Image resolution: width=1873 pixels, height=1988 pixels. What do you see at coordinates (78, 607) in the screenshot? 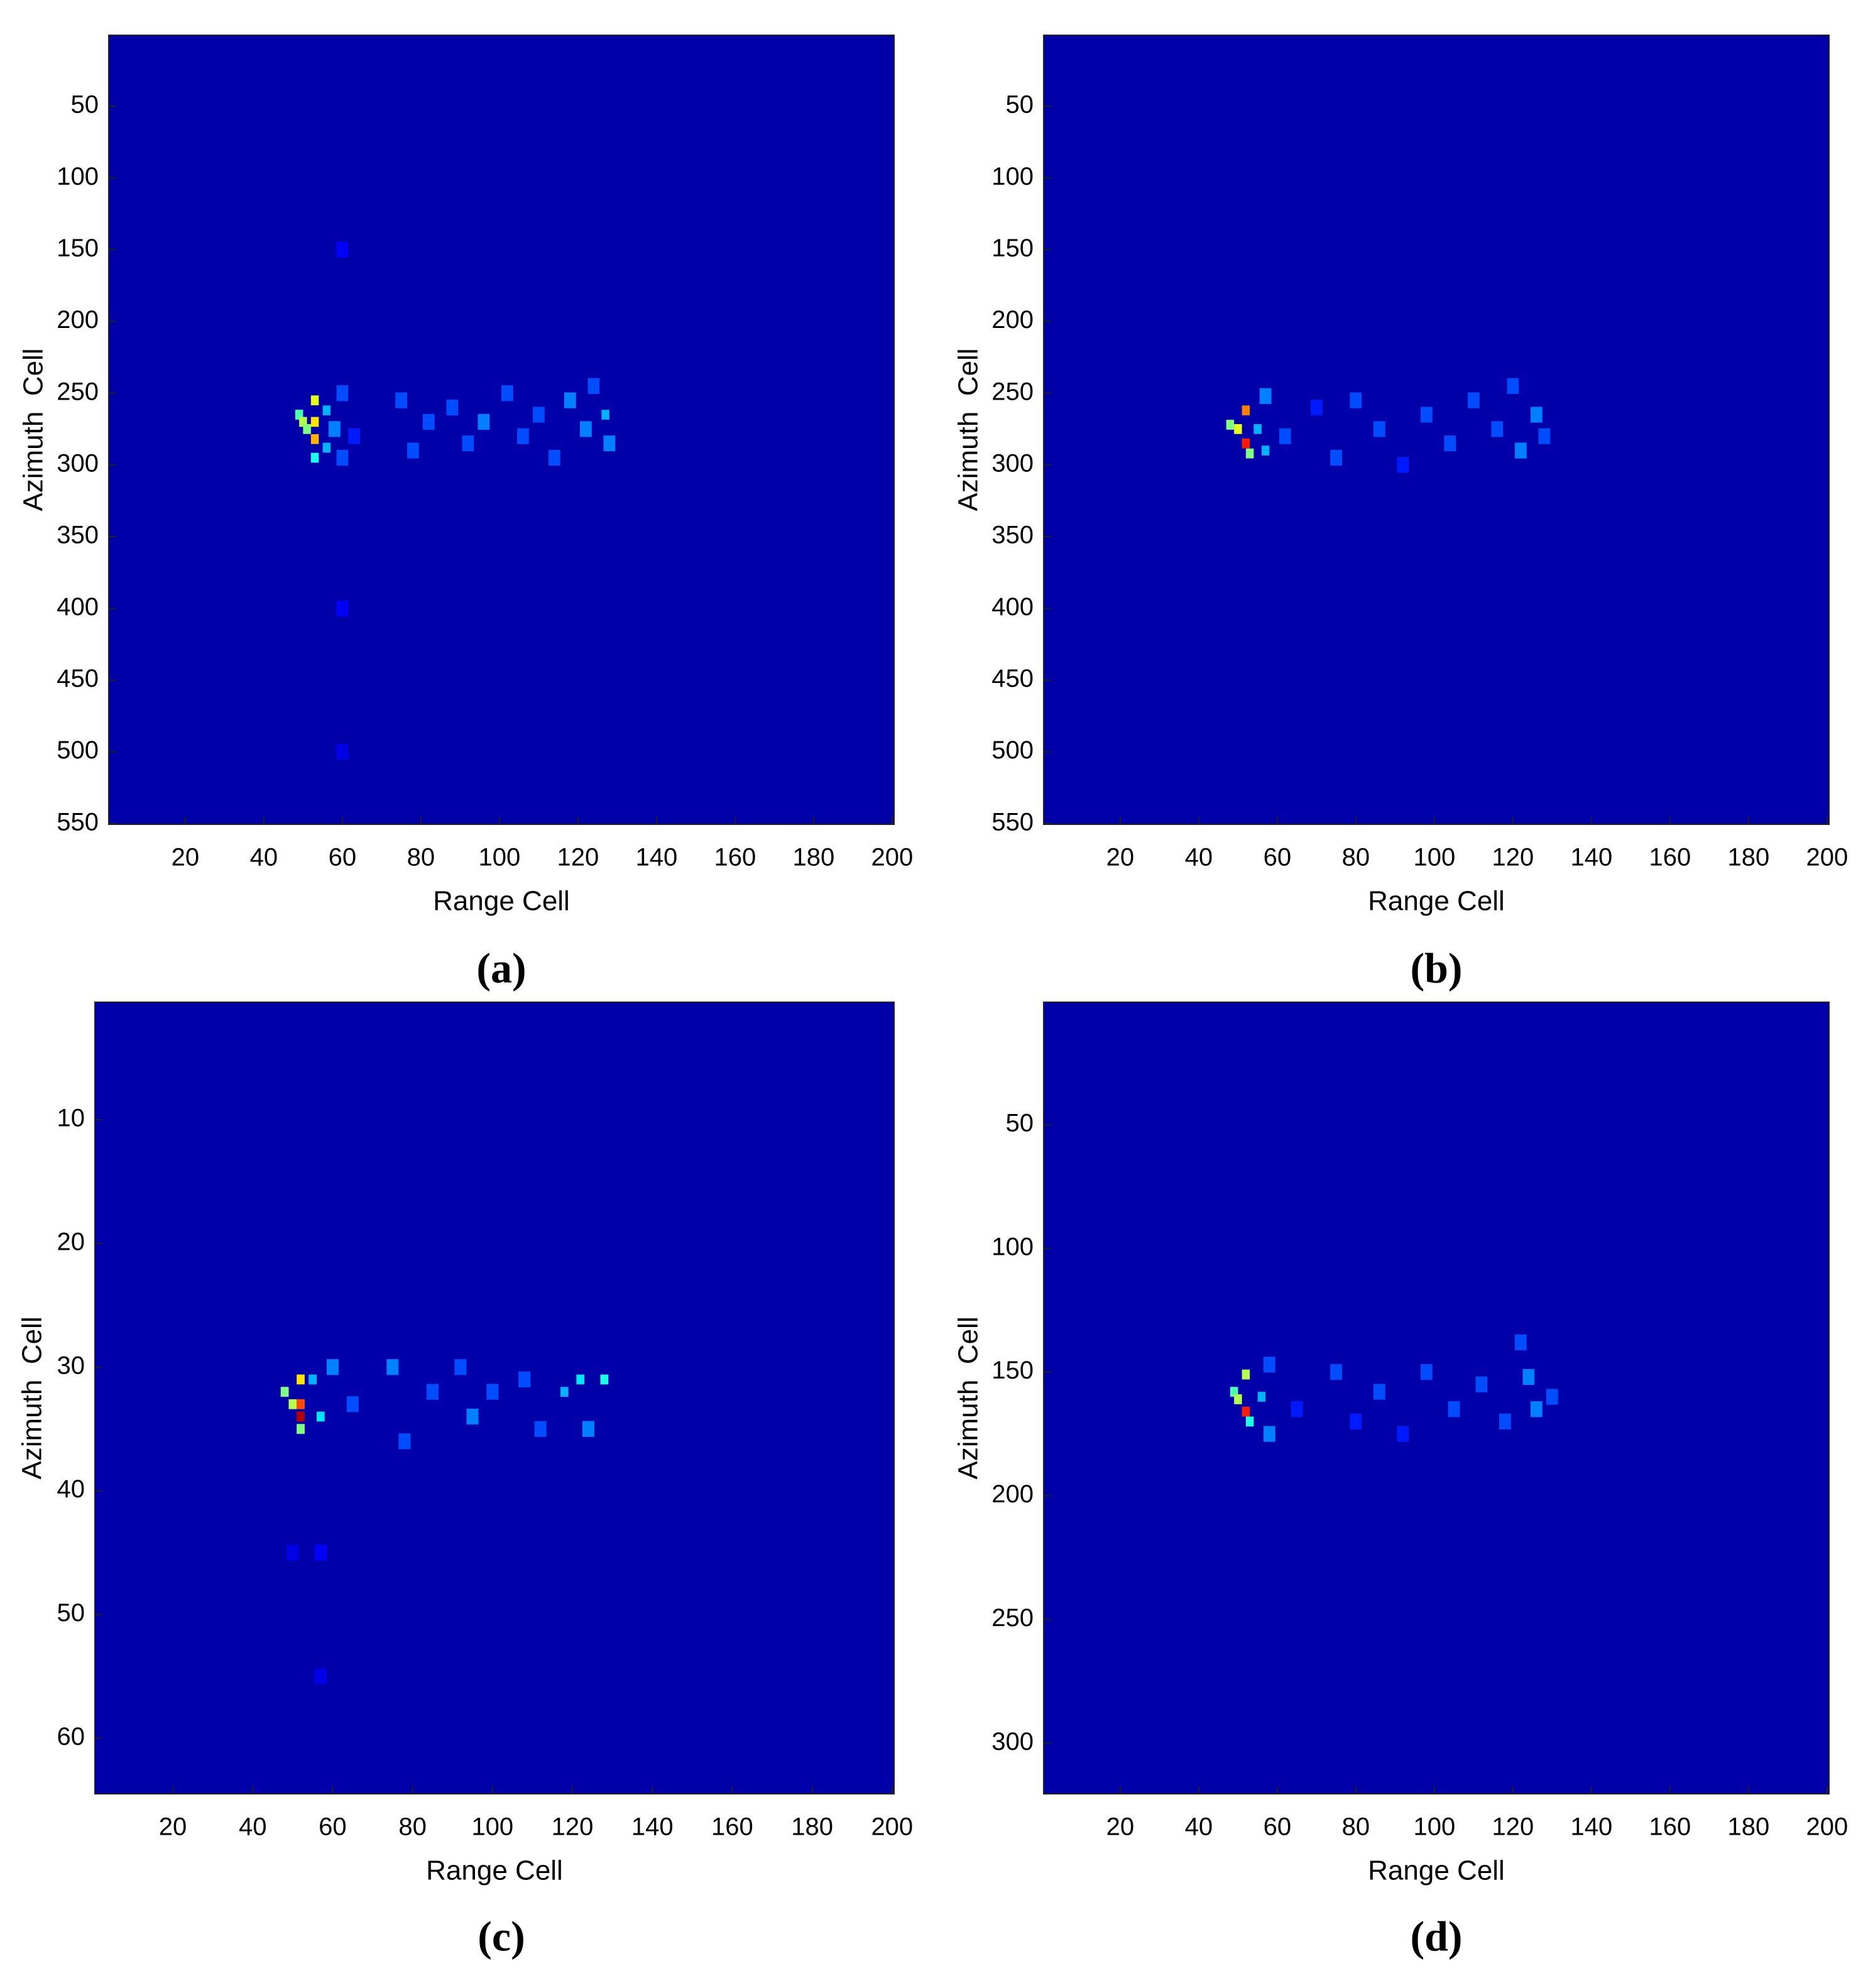
I see `y-tick-label: 400` at bounding box center [78, 607].